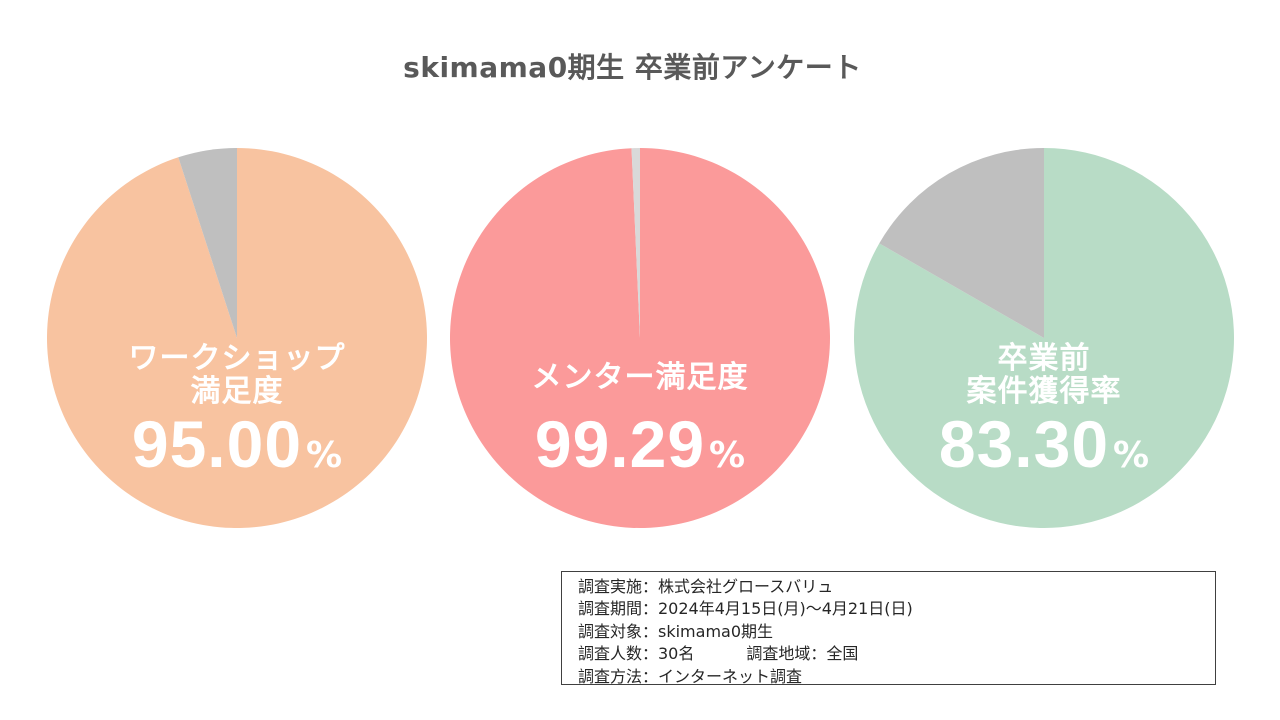  I want to click on survey-region: 調査地域：全国, so click(802, 654).